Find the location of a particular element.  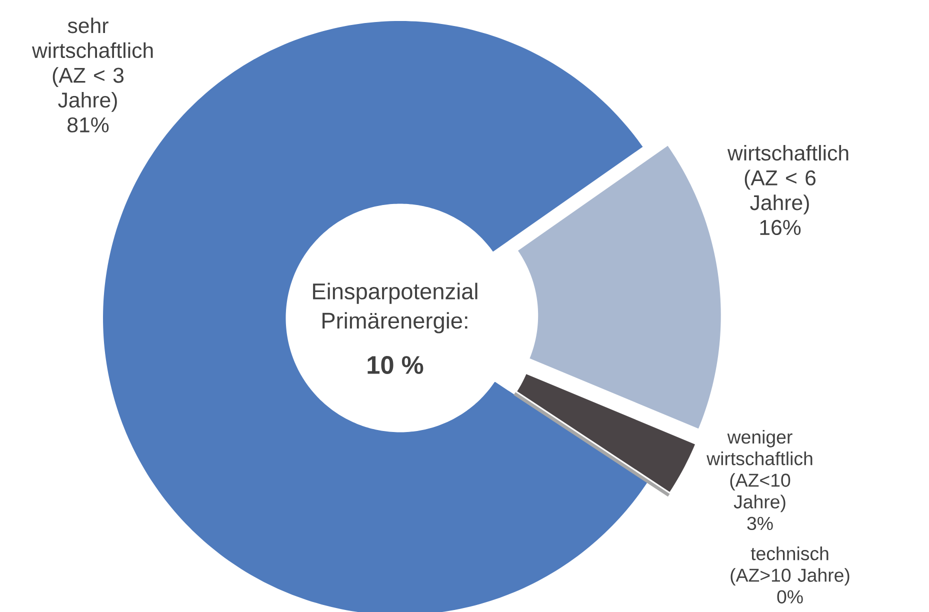

category-label: technisch (AZ>10 Jahre) is located at coordinates (790, 566).